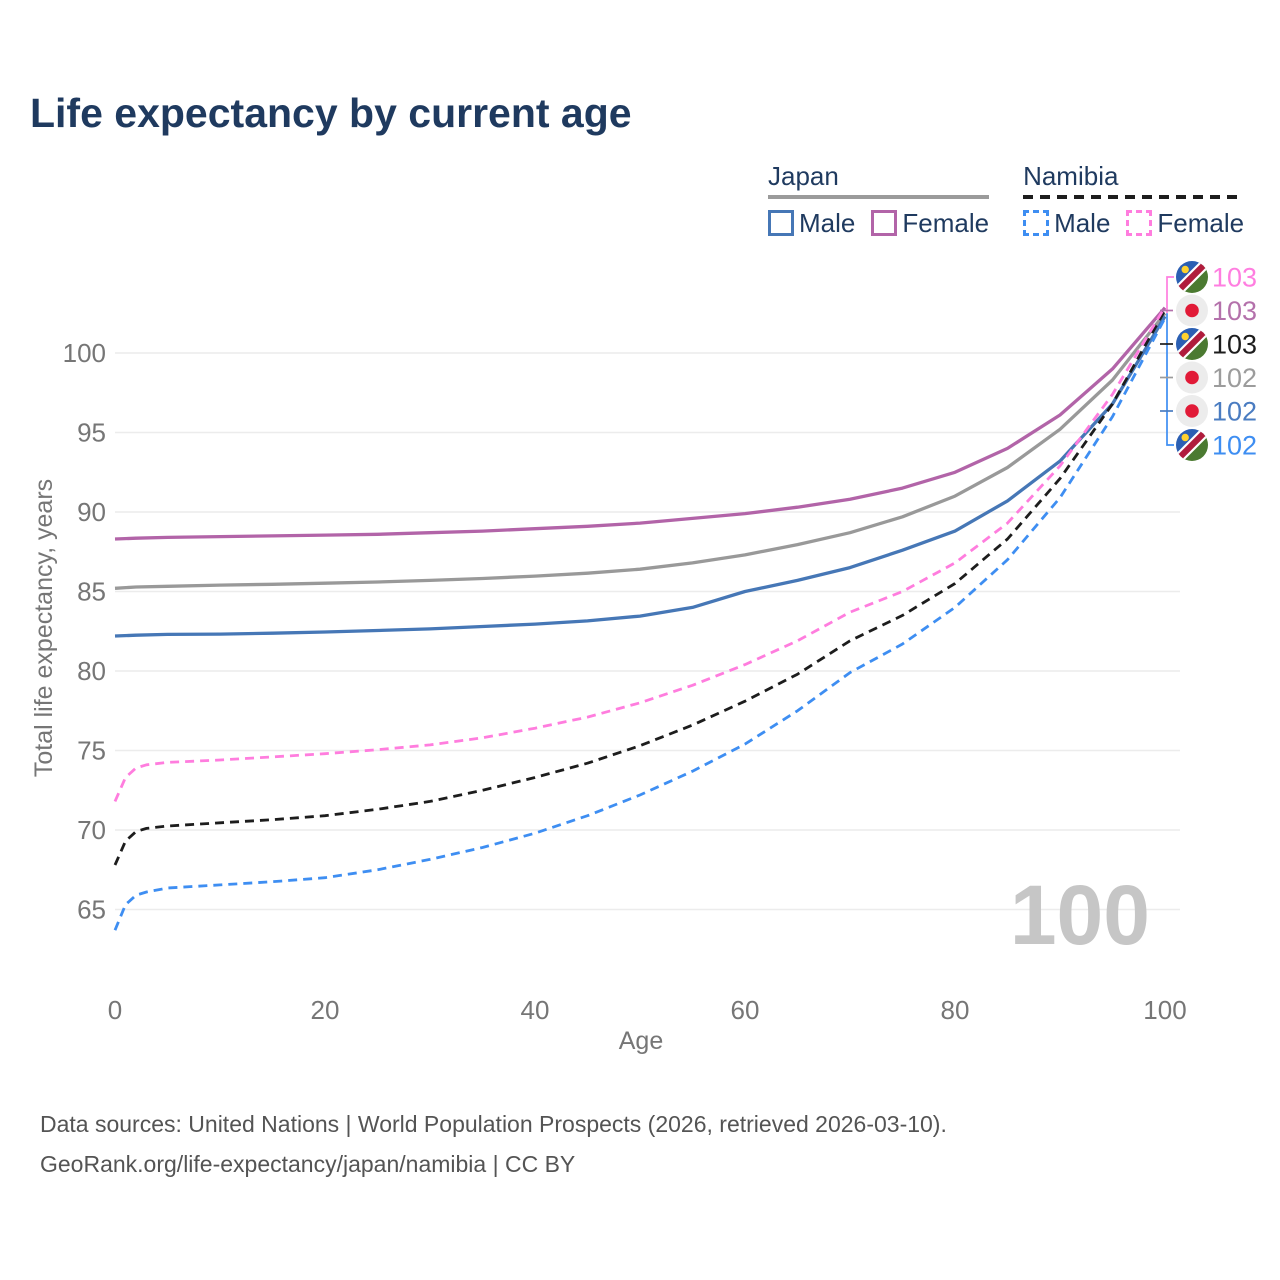 The height and width of the screenshot is (1280, 1280). What do you see at coordinates (1234, 446) in the screenshot?
I see `end-value-namibia-male: 102` at bounding box center [1234, 446].